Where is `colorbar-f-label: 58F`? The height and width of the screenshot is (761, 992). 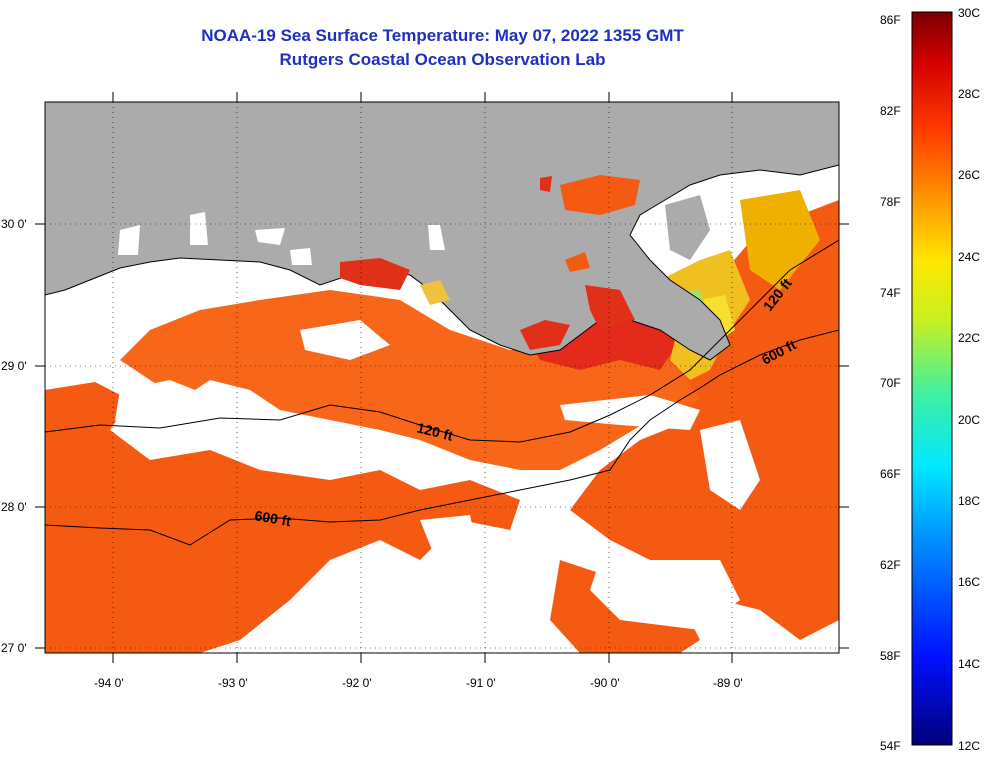 colorbar-f-label: 58F is located at coordinates (890, 656).